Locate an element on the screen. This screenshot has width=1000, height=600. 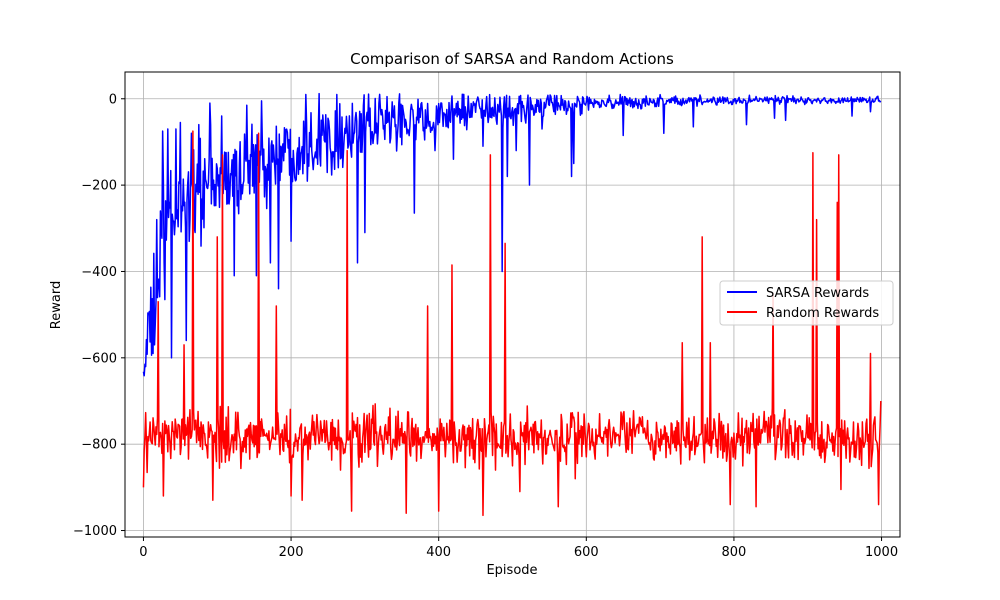
legend: SARSA Rewards Random Rewards is located at coordinates (806, 303).